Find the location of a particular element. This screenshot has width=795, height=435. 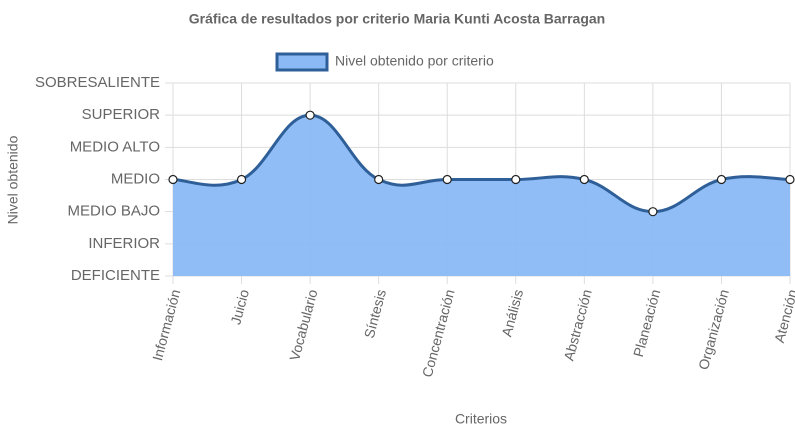

legend-swatch is located at coordinates (302, 62).